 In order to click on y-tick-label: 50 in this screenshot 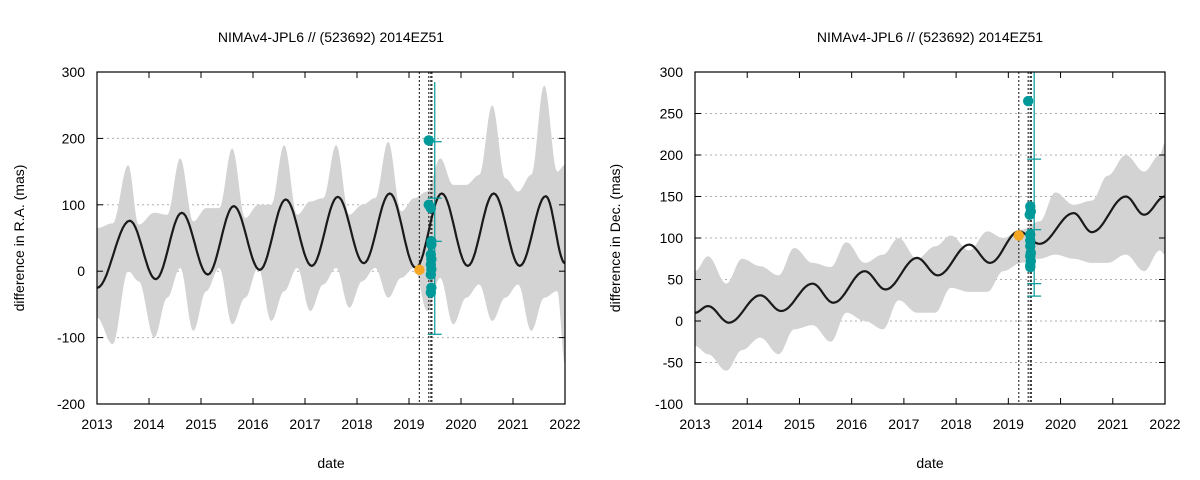, I will do `click(675, 280)`.